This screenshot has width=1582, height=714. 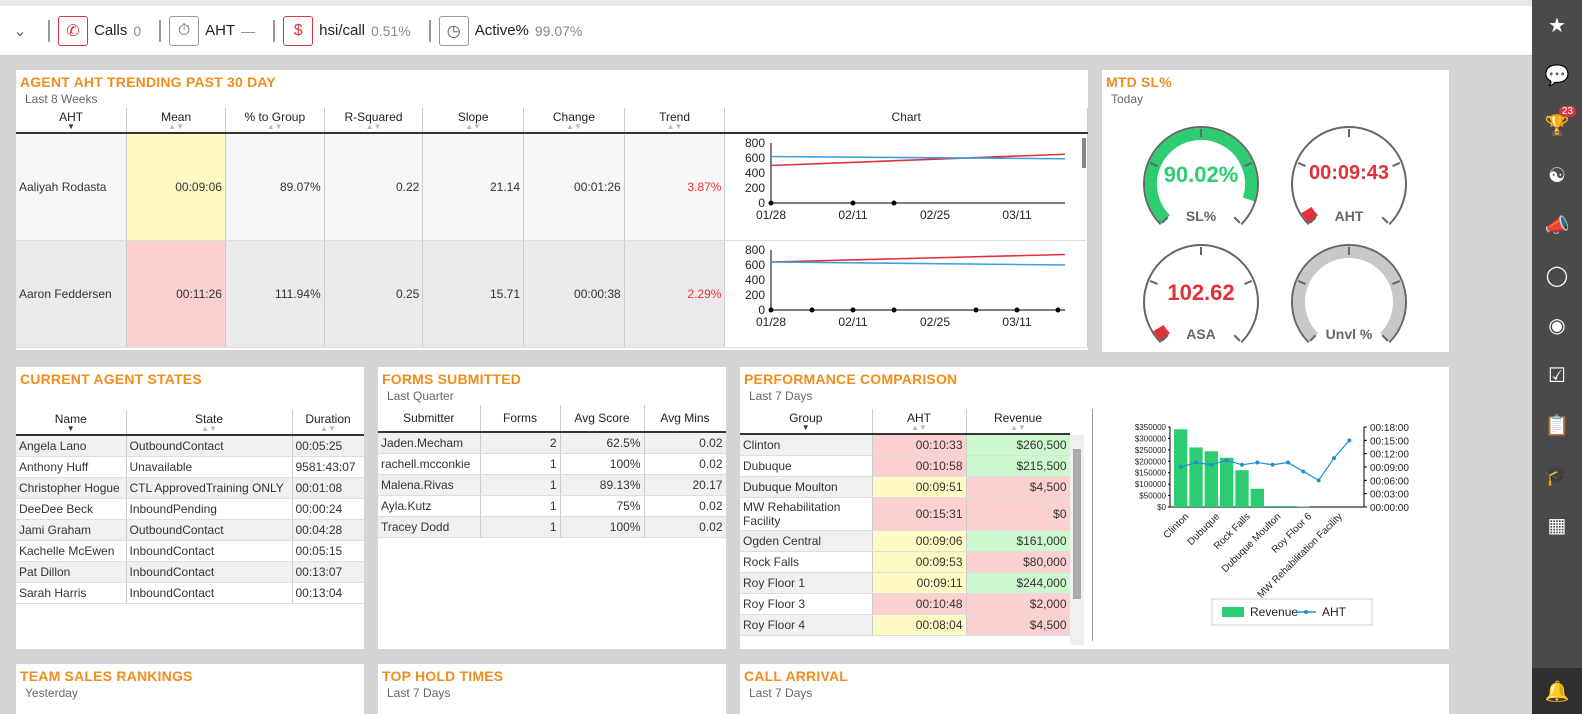 I want to click on column-header-slope: Slope ▲▼, so click(x=473, y=121).